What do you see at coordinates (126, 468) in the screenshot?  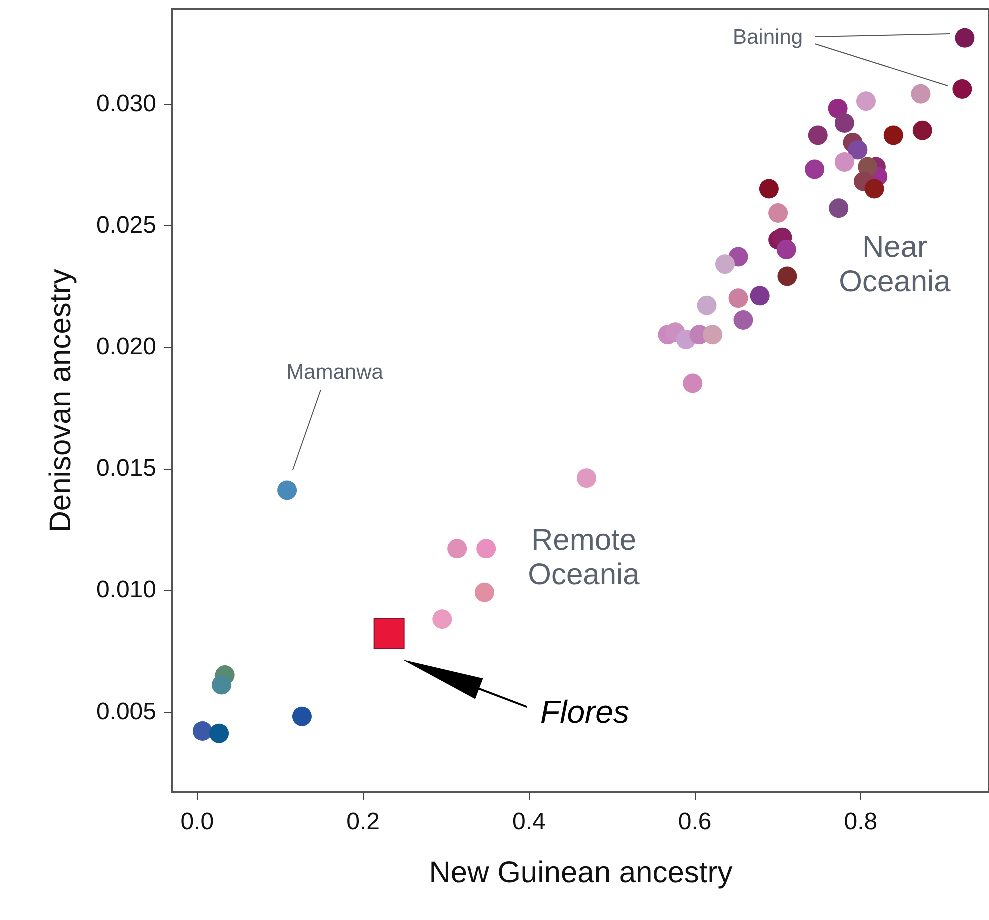 I see `y-tick-label: 0.015` at bounding box center [126, 468].